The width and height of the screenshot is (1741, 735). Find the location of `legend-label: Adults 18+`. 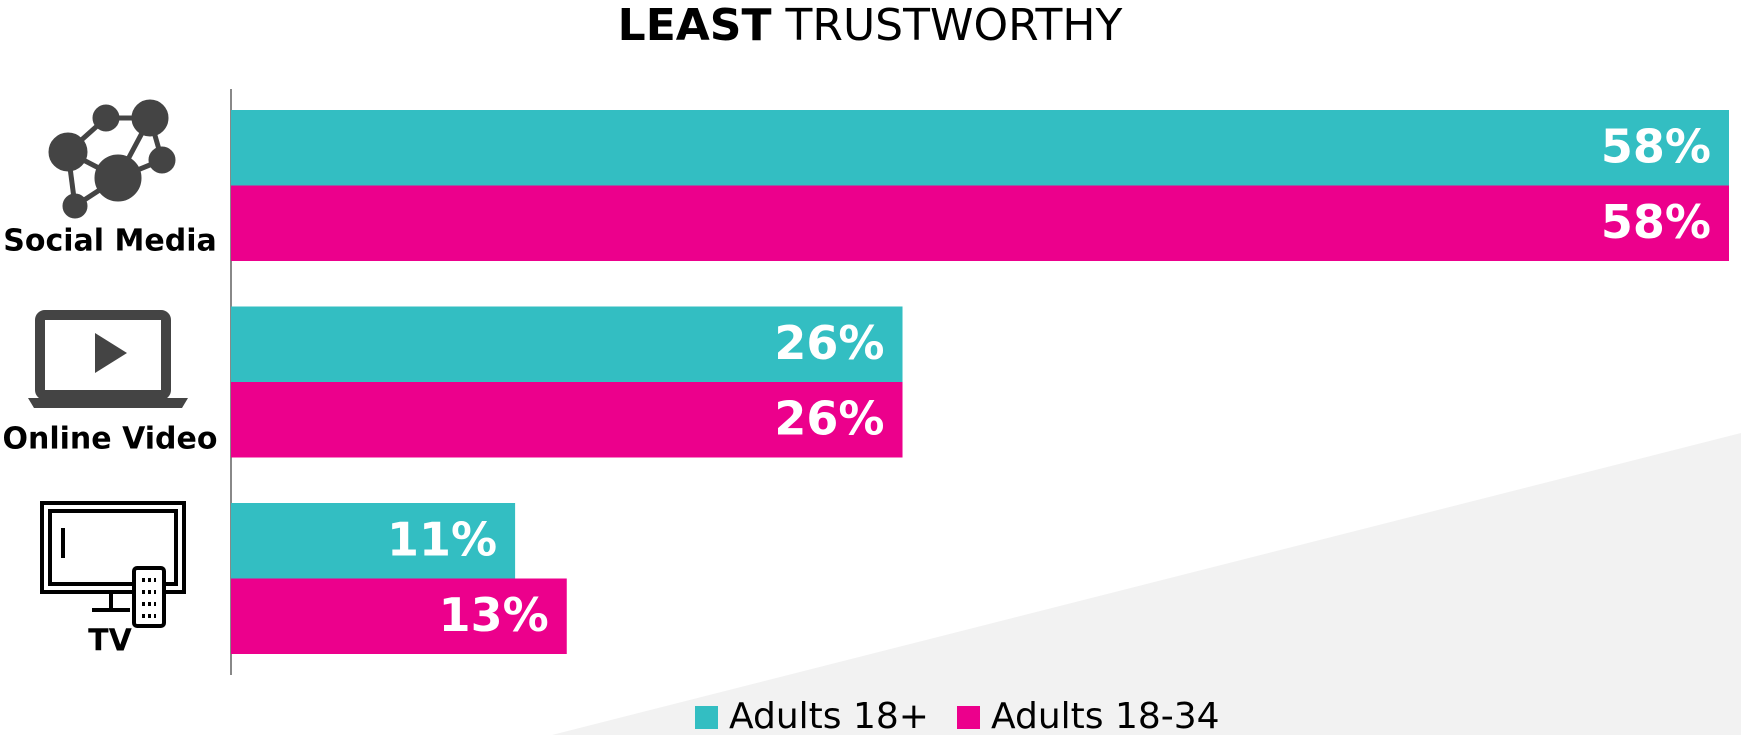

legend-label: Adults 18+ is located at coordinates (829, 715).